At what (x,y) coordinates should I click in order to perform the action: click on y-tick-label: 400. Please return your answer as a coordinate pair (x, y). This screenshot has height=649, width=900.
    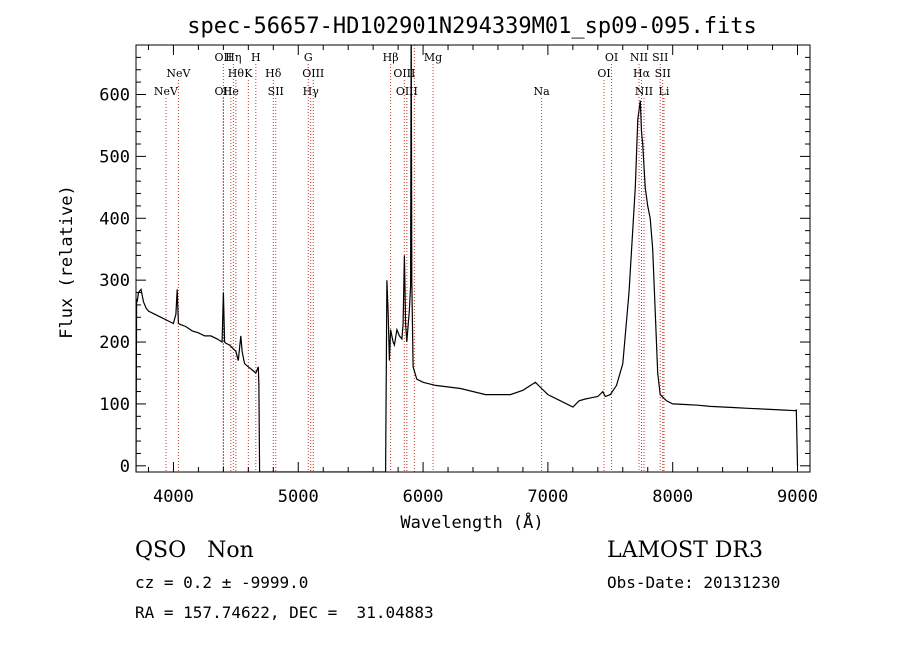
    Looking at the image, I should click on (114, 219).